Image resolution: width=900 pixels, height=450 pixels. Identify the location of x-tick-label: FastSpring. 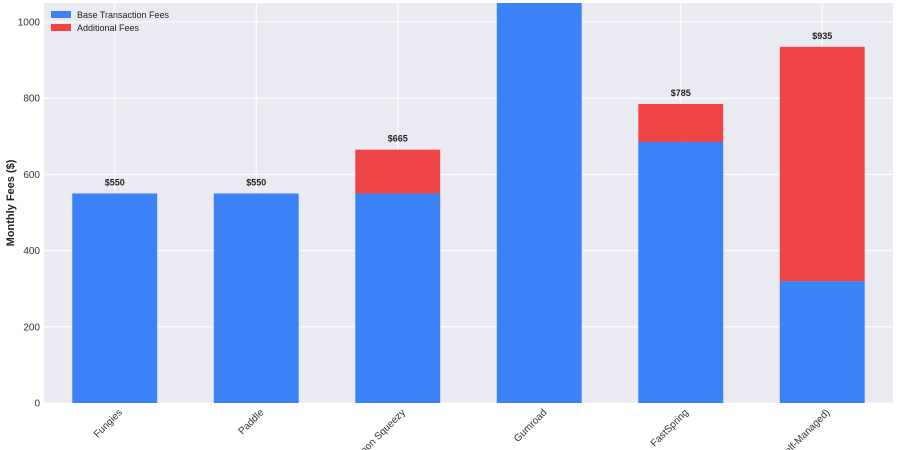
(670, 428).